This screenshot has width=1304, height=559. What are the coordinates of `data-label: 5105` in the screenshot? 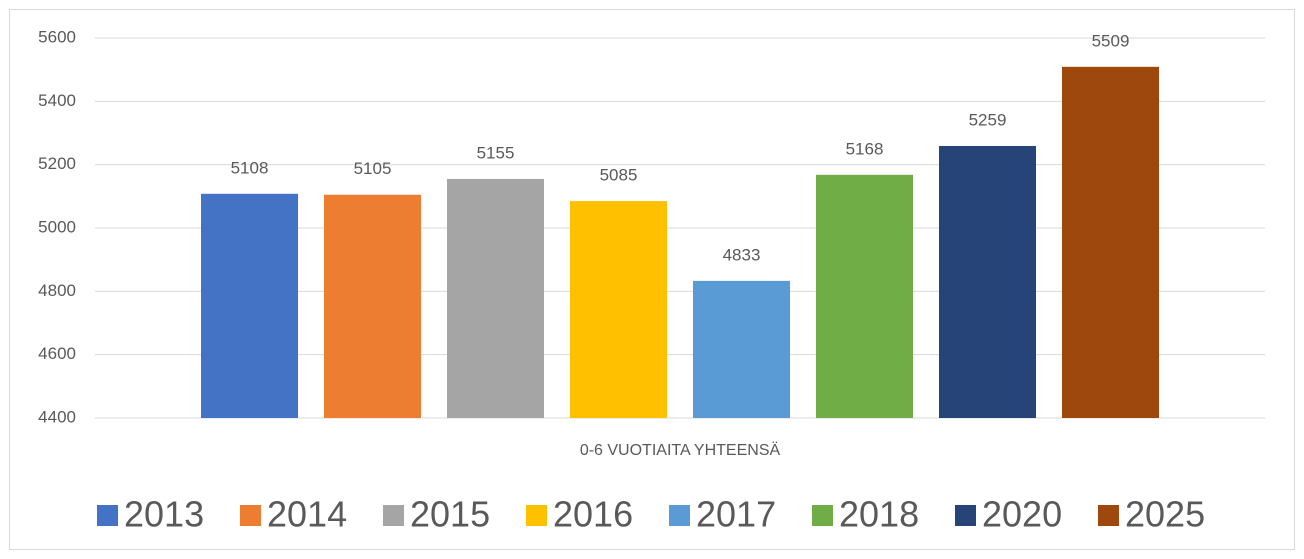 It's located at (373, 168).